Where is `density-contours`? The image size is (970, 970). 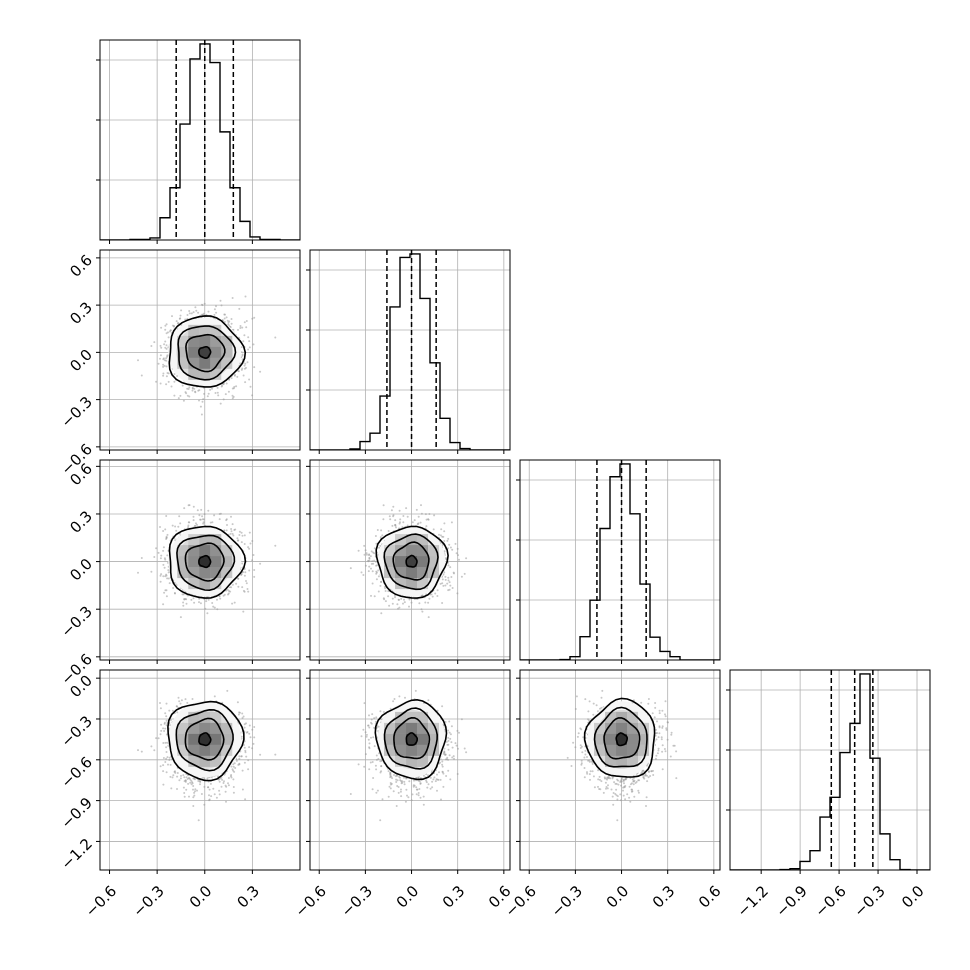
density-contours is located at coordinates (207, 351).